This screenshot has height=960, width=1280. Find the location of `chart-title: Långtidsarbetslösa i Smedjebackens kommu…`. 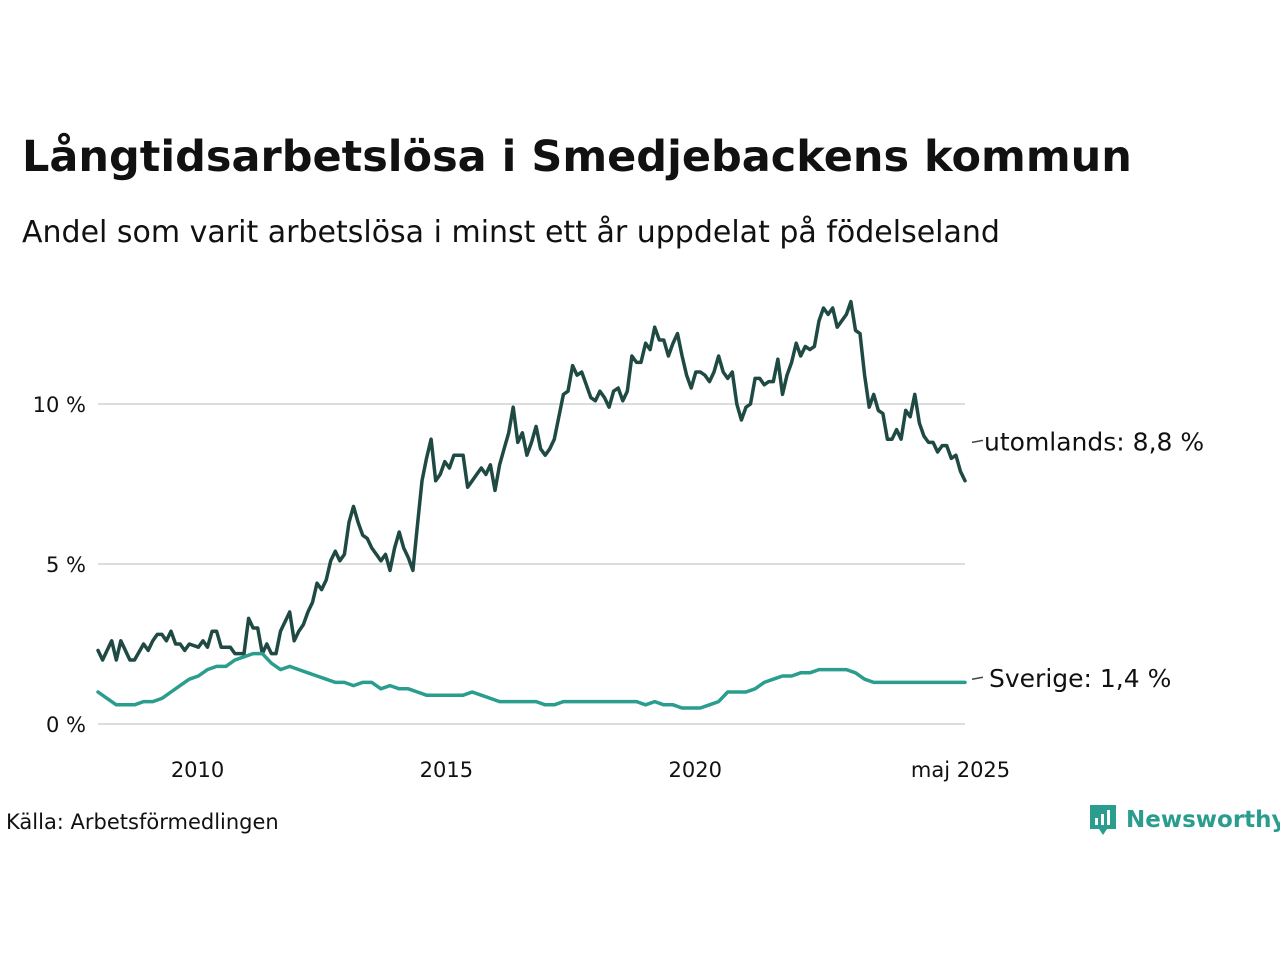

chart-title: Långtidsarbetslösa i Smedjebackens kommu… is located at coordinates (577, 157).